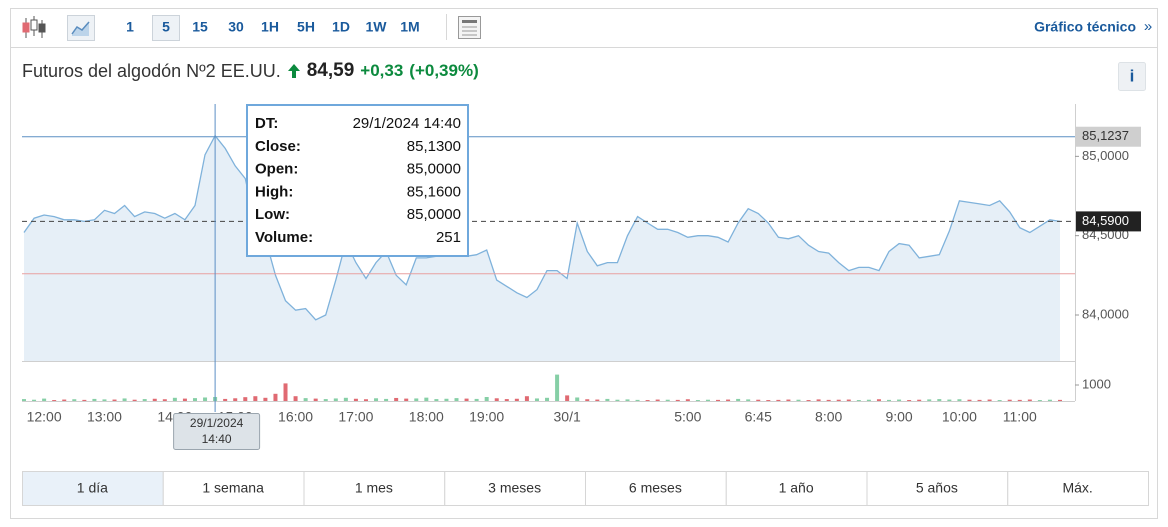 The image size is (1168, 527). I want to click on range-button-label: 1 día, so click(92, 488).